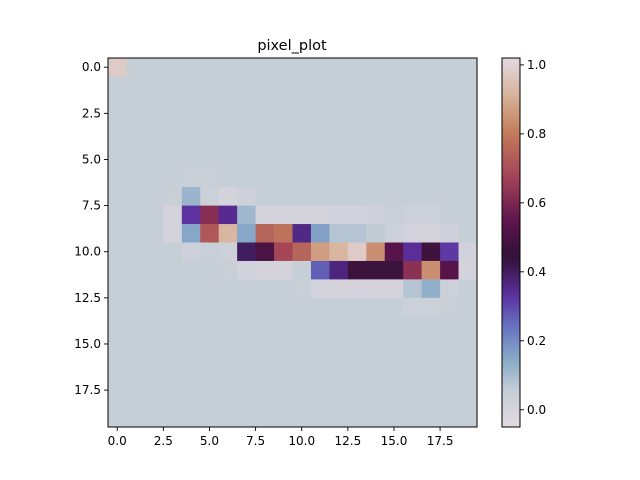 The width and height of the screenshot is (640, 480). What do you see at coordinates (87, 298) in the screenshot?
I see `y-tick-label: 12.5` at bounding box center [87, 298].